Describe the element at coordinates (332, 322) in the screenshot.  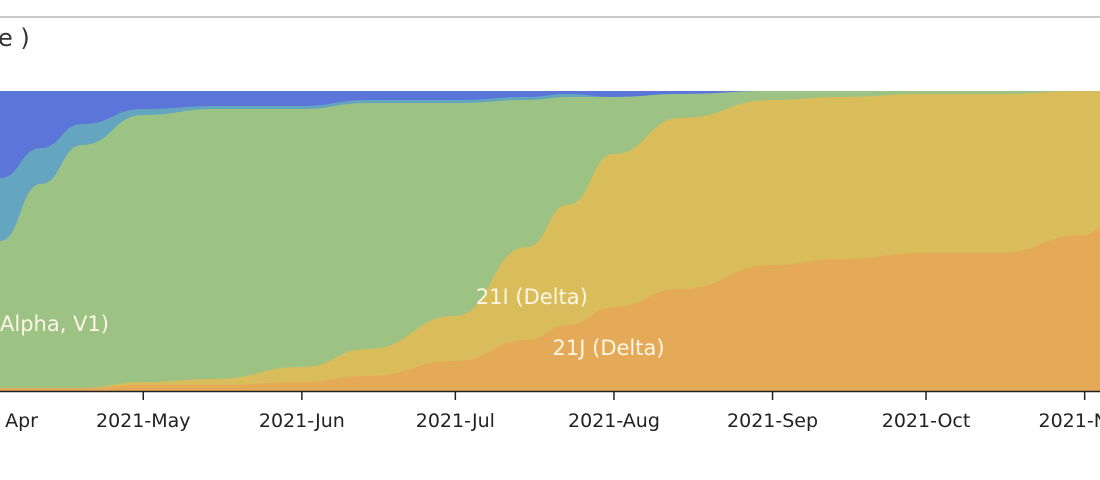
I see `series-labels: Alpha, V1) 21I (Delta) 21J (Delta)` at that location.